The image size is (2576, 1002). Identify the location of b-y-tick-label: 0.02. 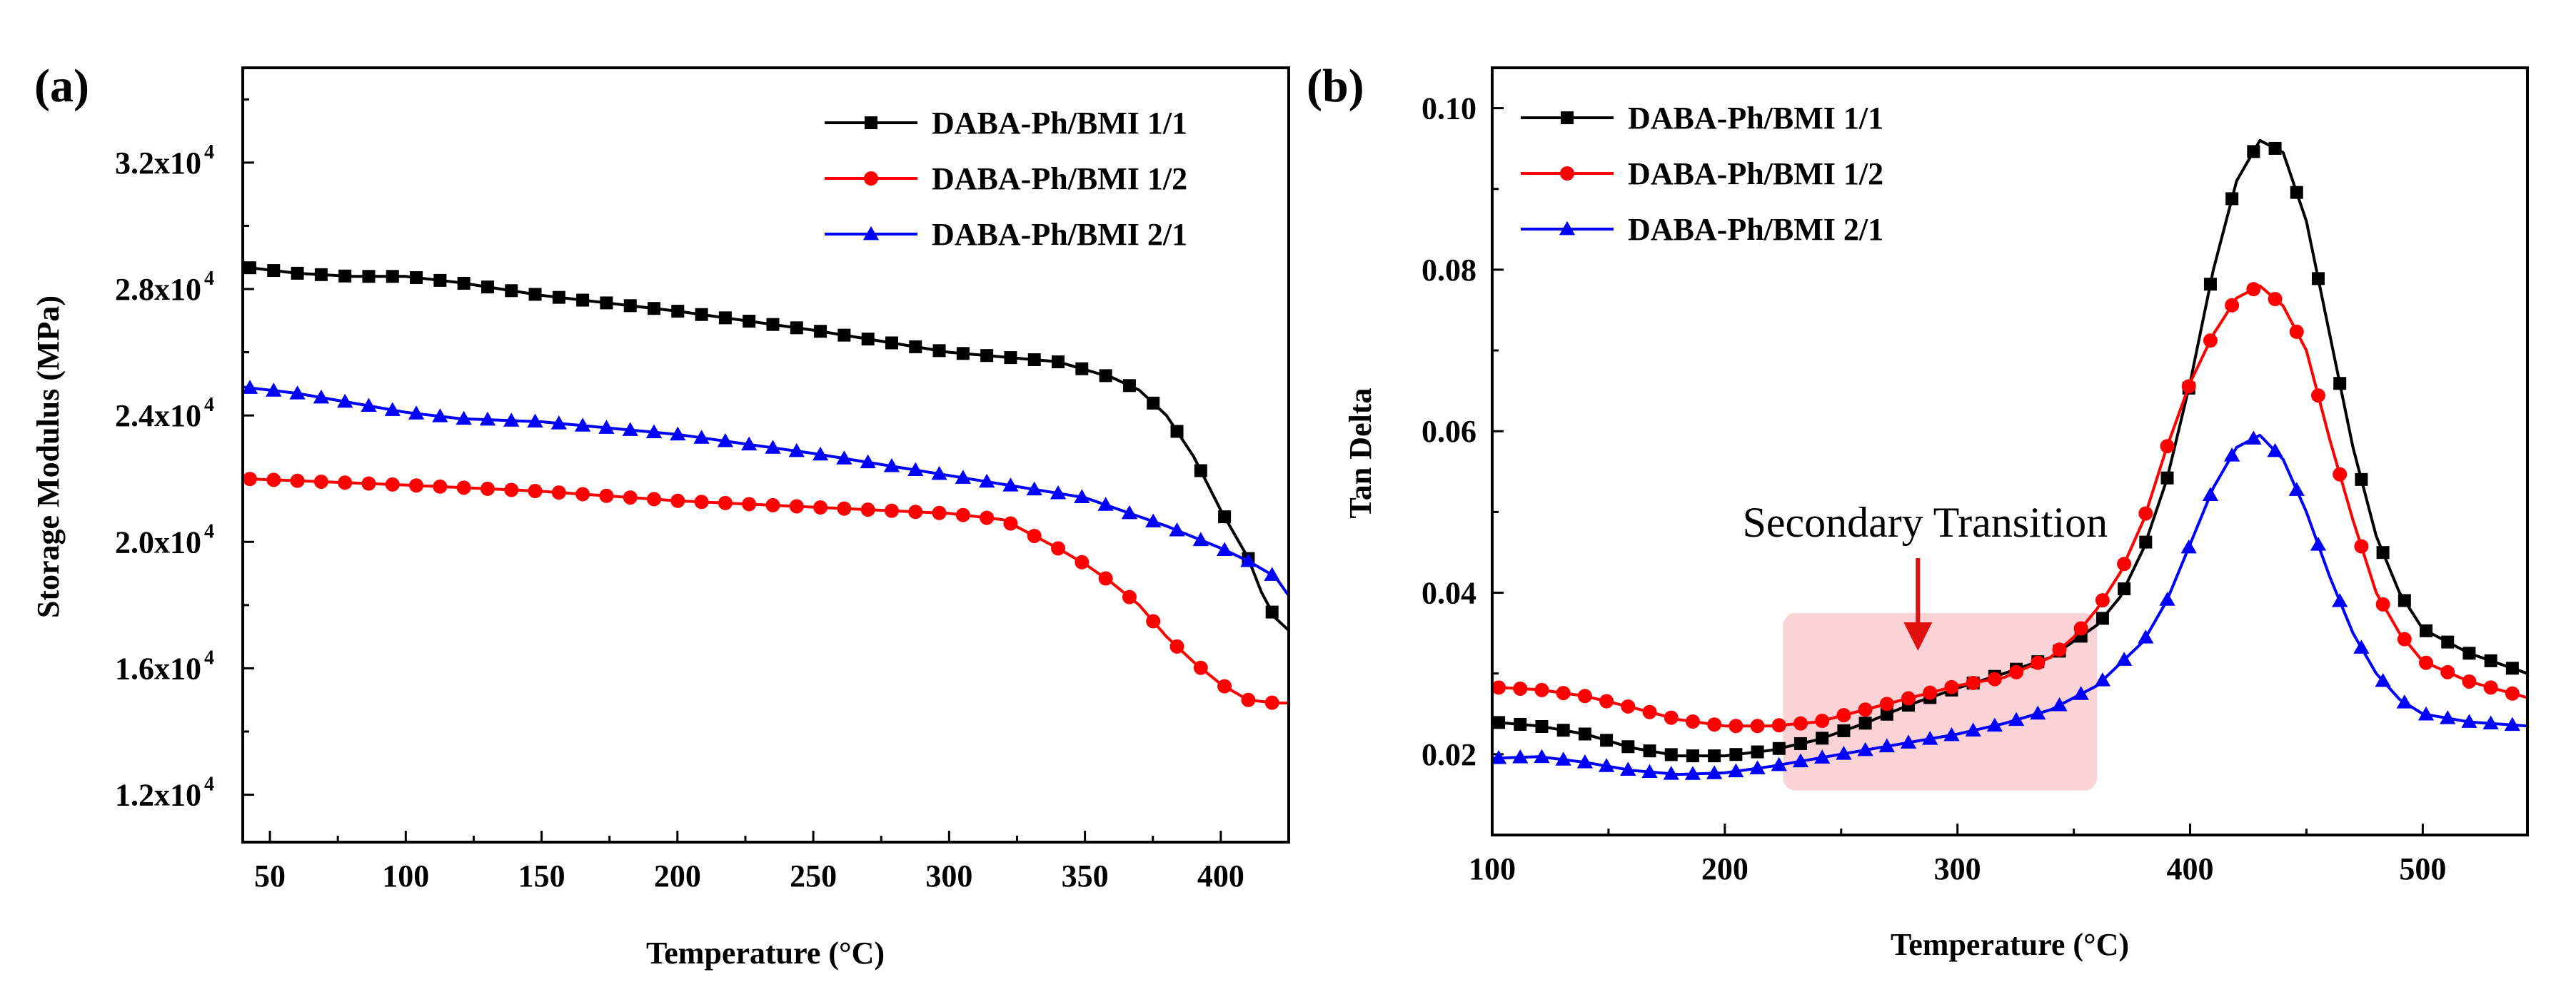
(1449, 754).